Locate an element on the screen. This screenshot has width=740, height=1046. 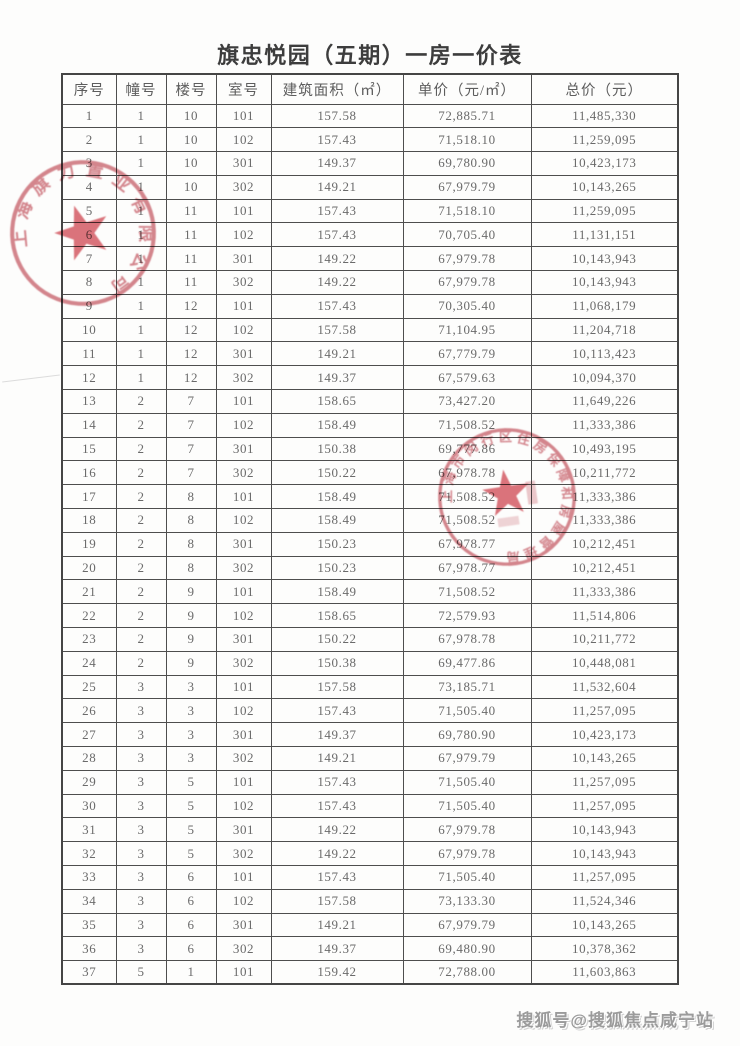
table-row: 33 3 6 101 157.43 71,505.40 11,257,095 is located at coordinates (370, 877).